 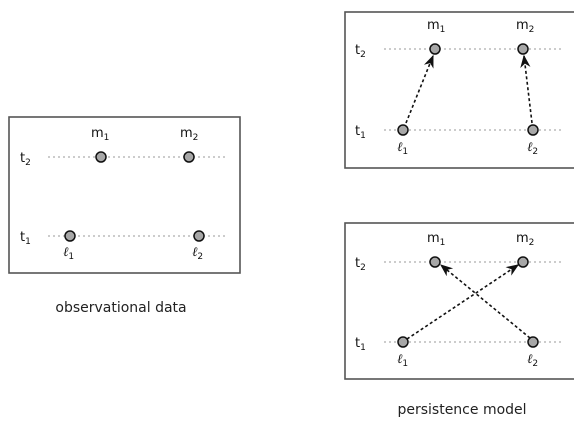 What do you see at coordinates (461, 410) in the screenshot?
I see `caption-persistence: persistence model` at bounding box center [461, 410].